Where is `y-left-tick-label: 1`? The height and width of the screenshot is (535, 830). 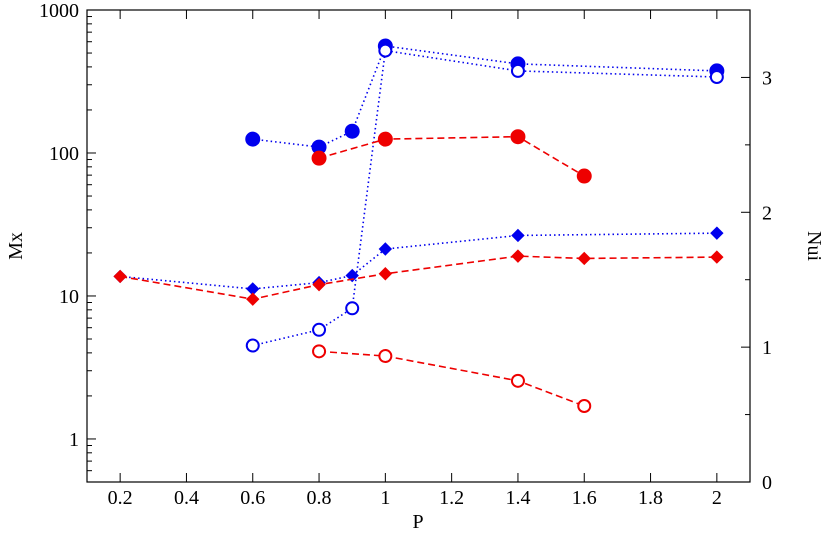 y-left-tick-label: 1 is located at coordinates (74, 440).